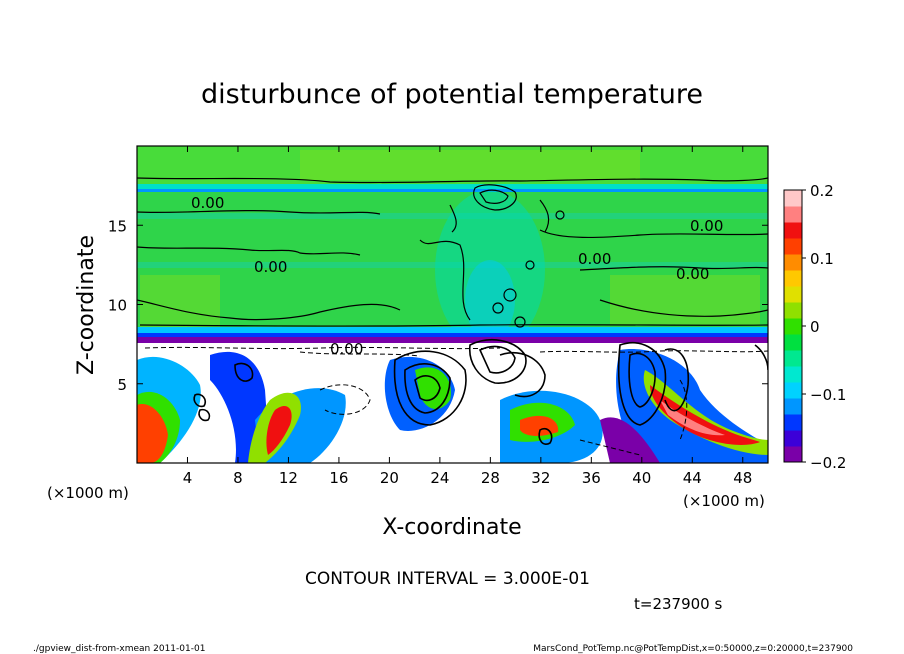  Describe the element at coordinates (490, 478) in the screenshot. I see `x-tick-label: 28` at that location.